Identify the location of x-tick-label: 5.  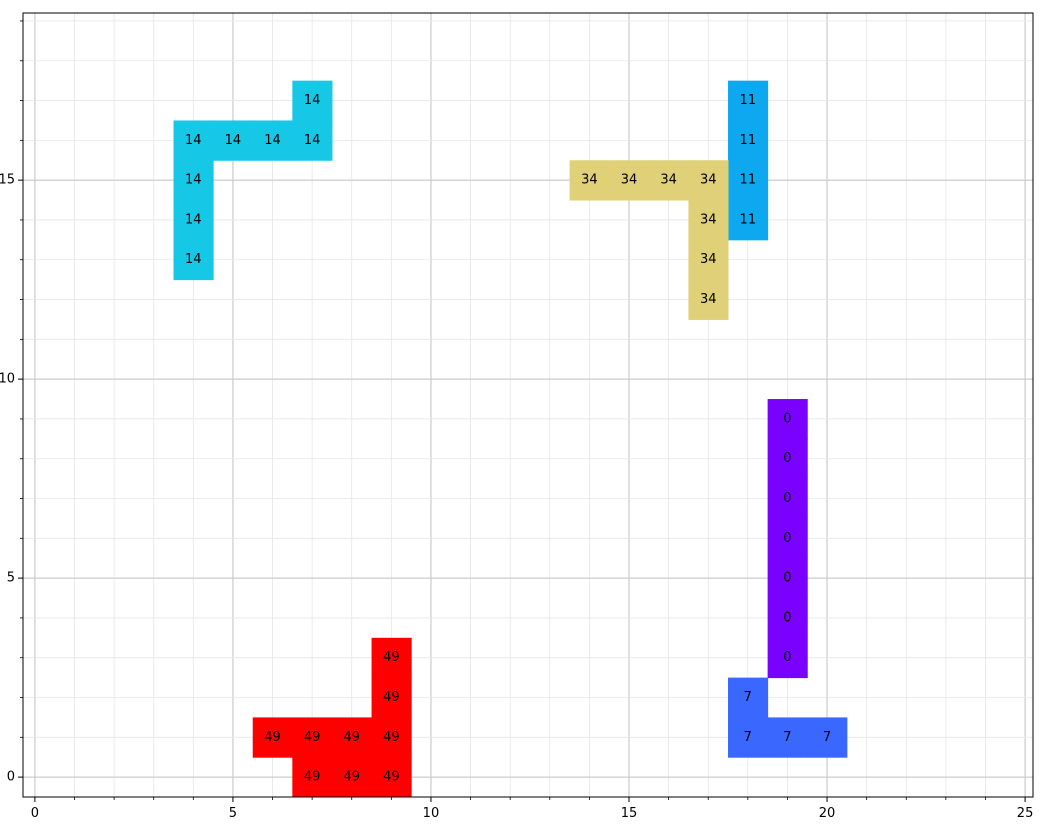
(233, 813).